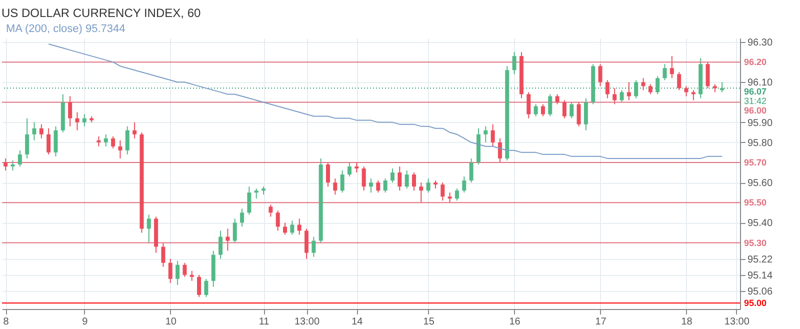 The width and height of the screenshot is (800, 329). What do you see at coordinates (358, 322) in the screenshot?
I see `x-tick-label: 14` at bounding box center [358, 322].